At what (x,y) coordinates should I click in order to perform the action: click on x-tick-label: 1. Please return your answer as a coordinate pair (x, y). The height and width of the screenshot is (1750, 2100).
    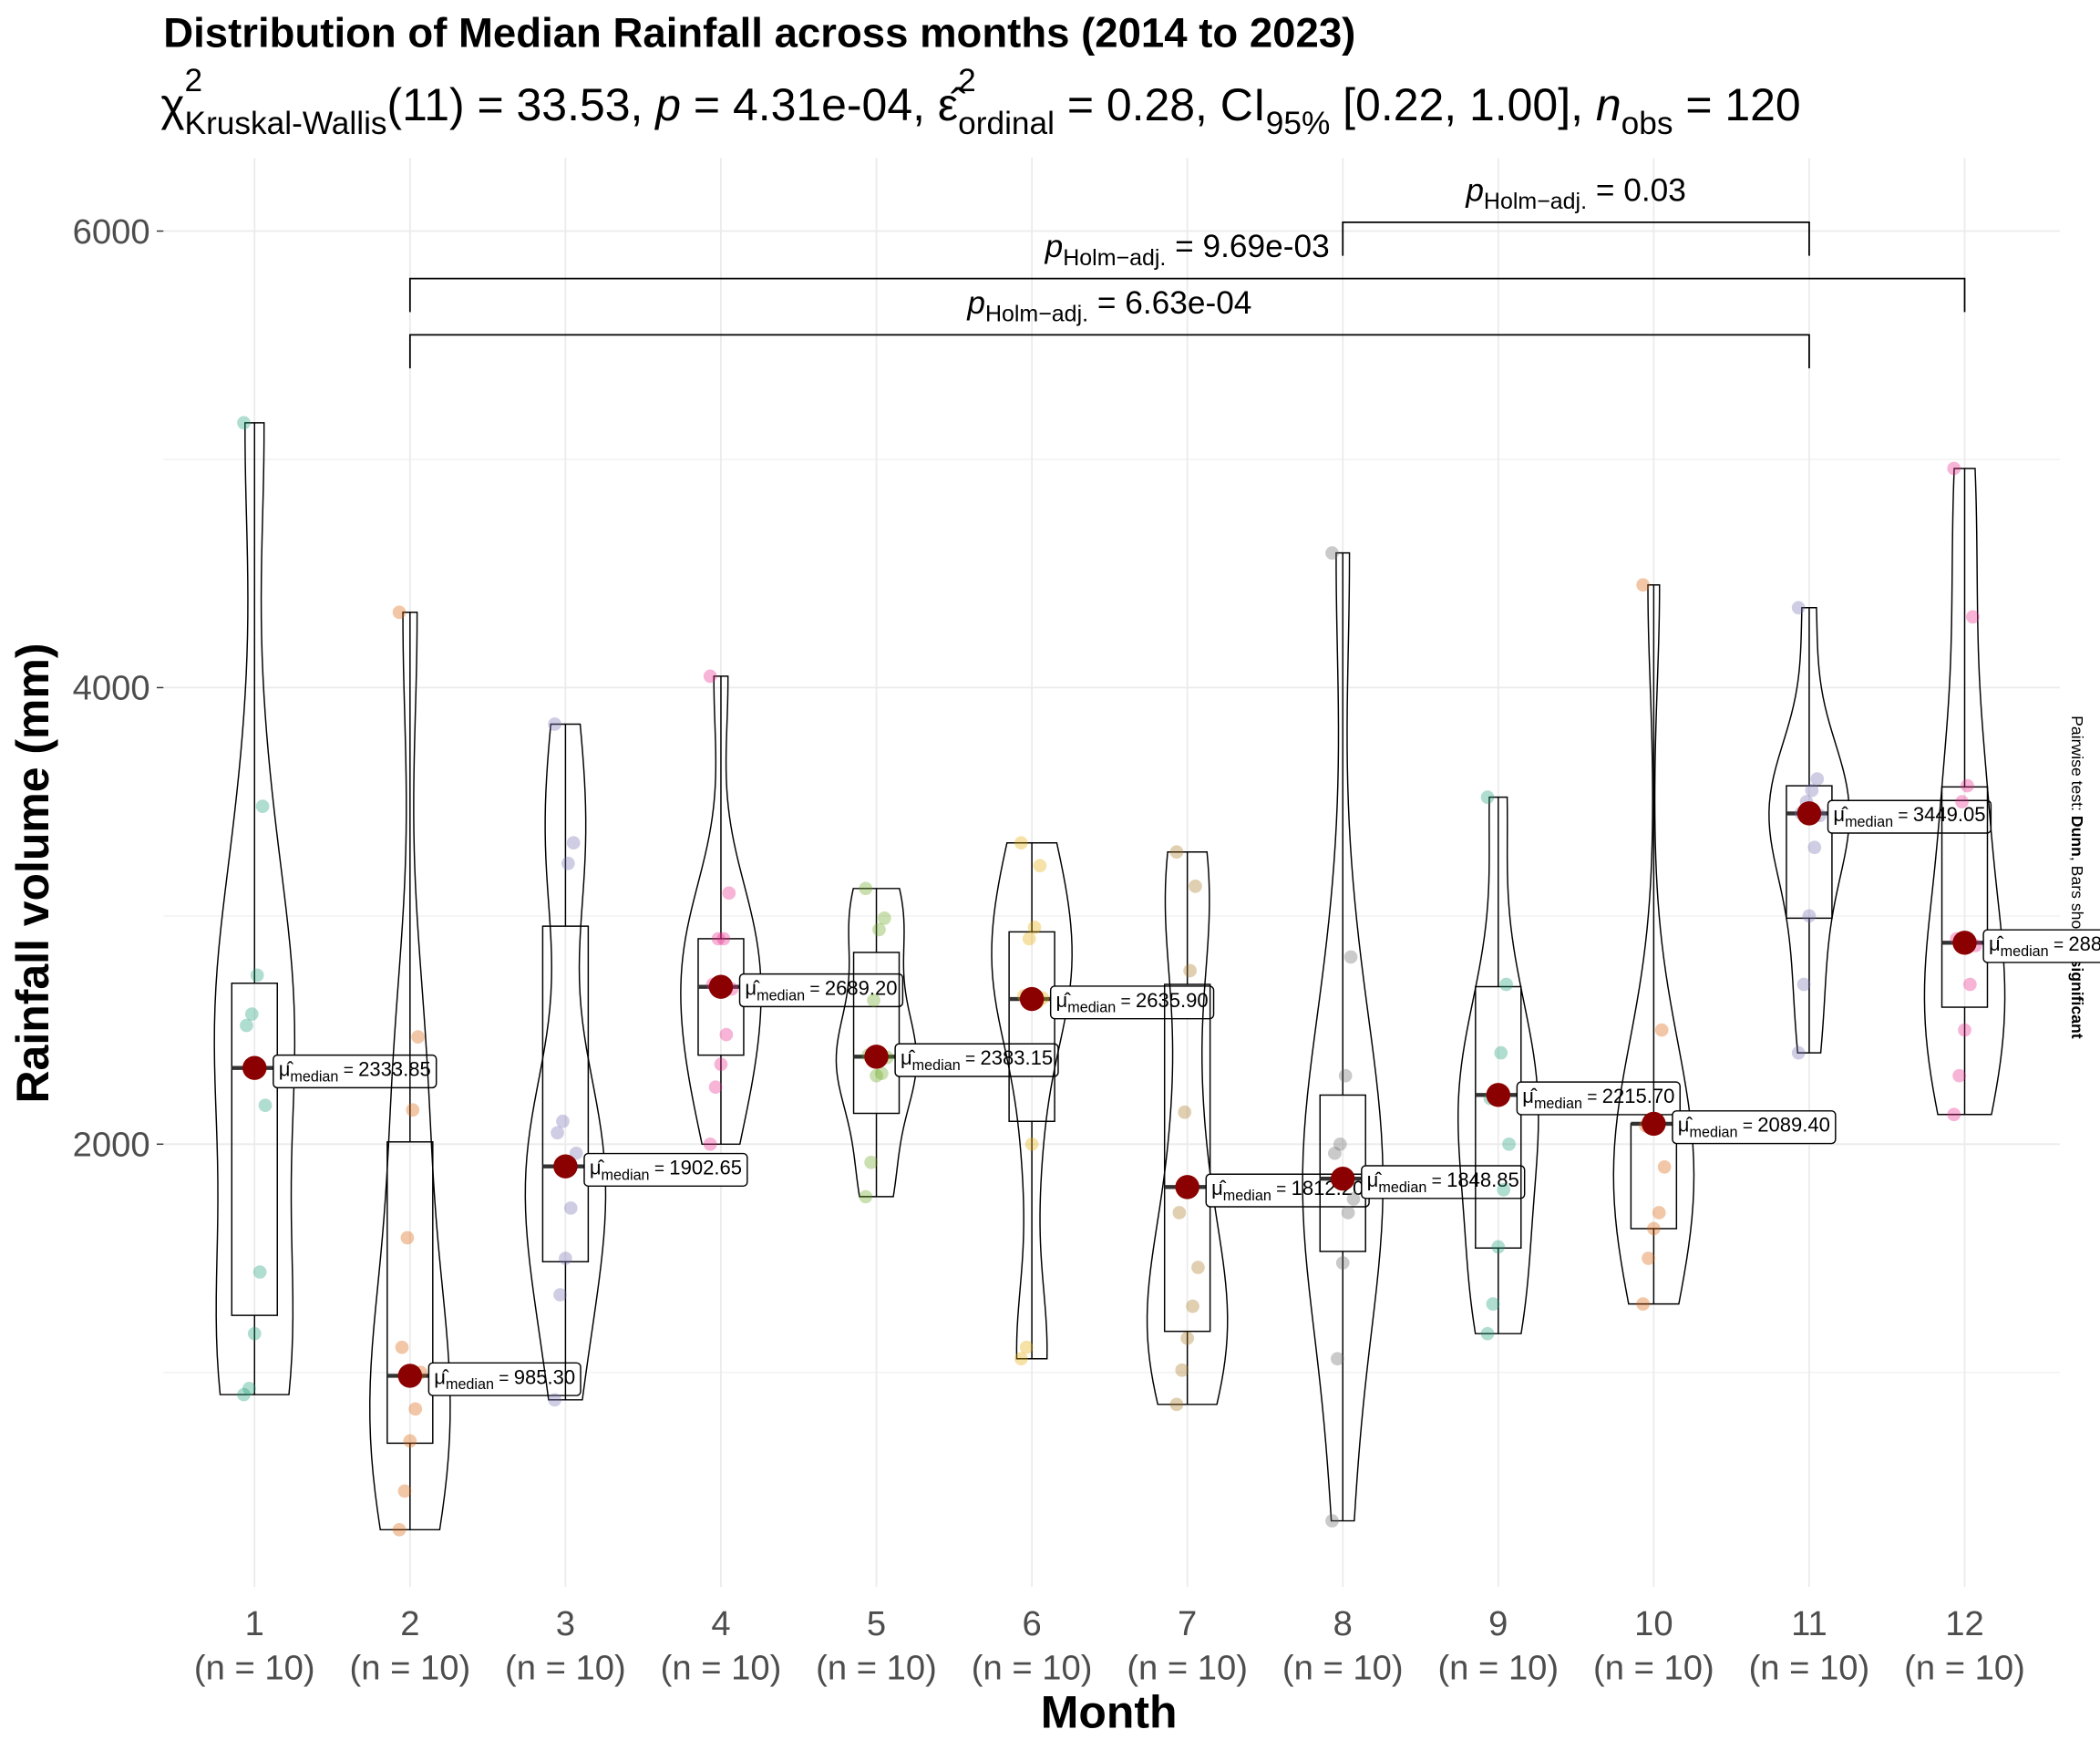
    Looking at the image, I should click on (255, 1624).